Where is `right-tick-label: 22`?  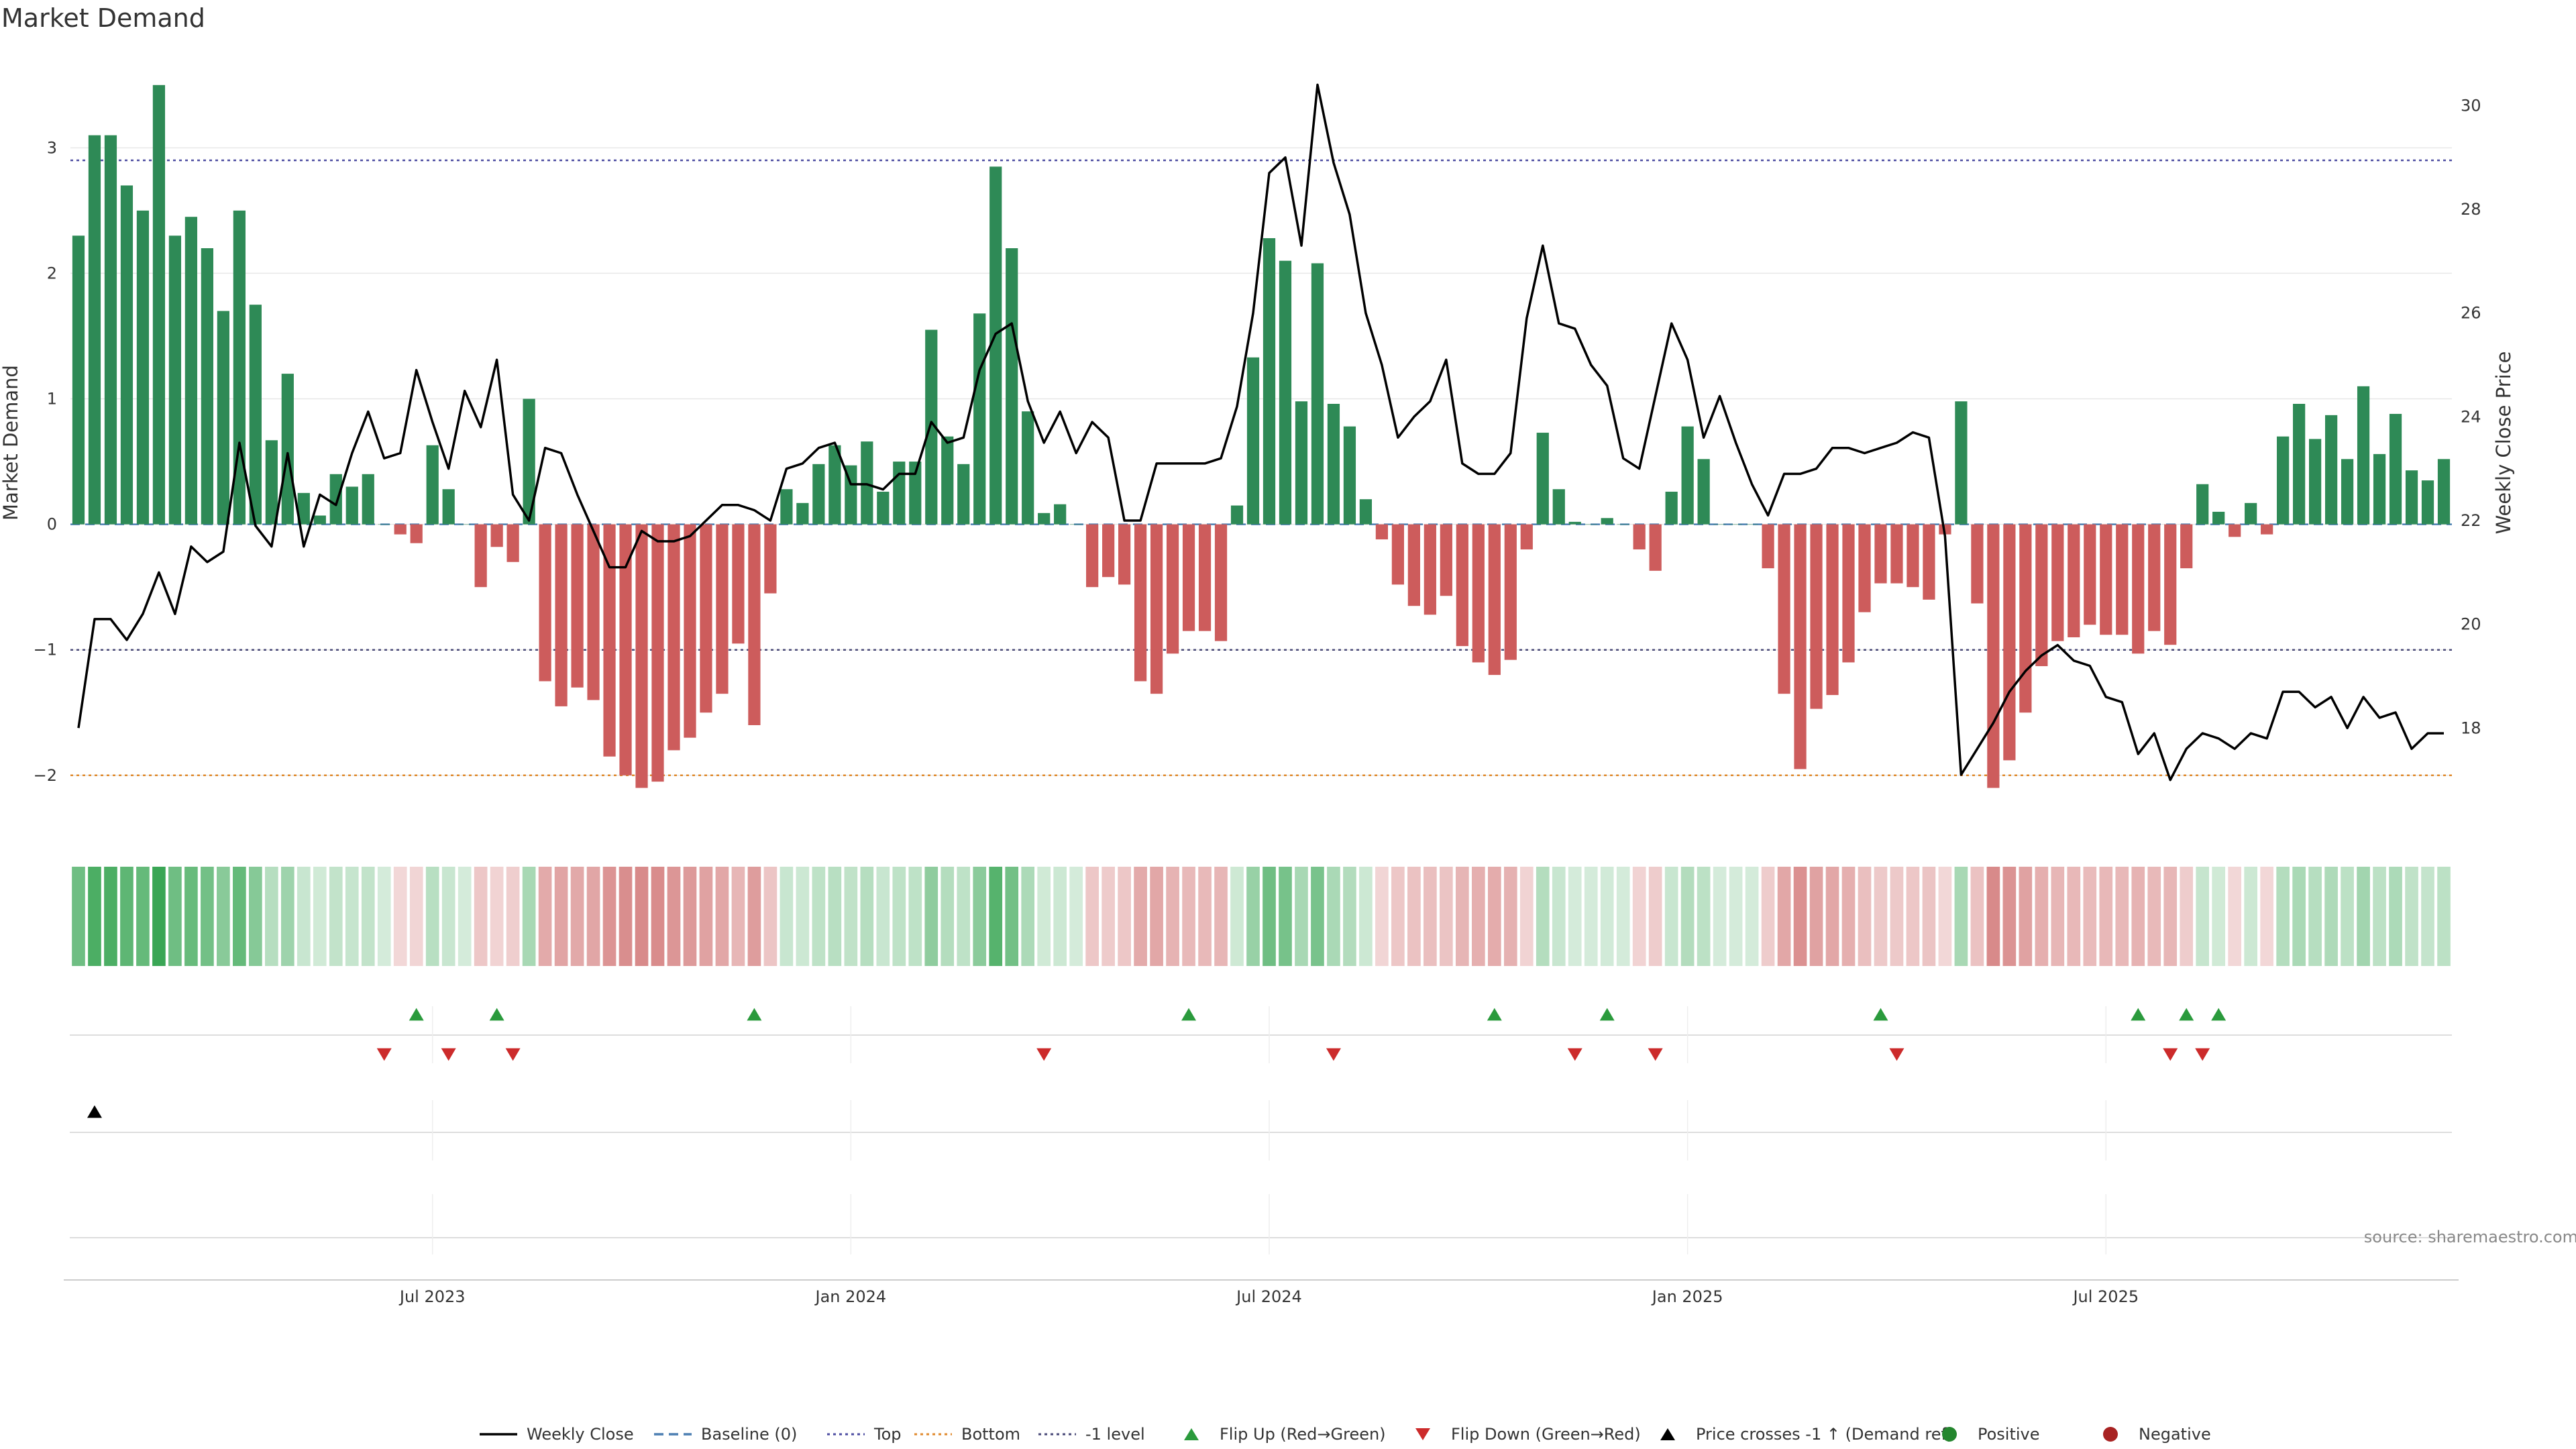 right-tick-label: 22 is located at coordinates (2471, 520).